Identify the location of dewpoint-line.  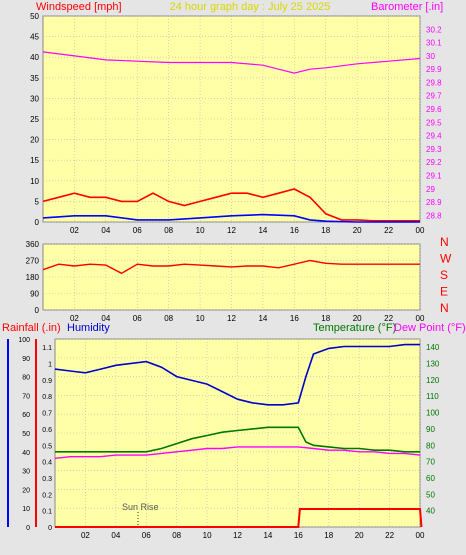
(237, 452).